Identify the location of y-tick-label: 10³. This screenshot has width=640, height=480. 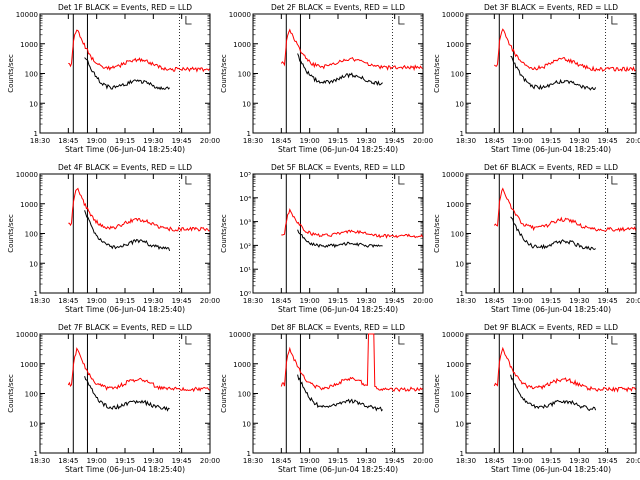
(245, 223).